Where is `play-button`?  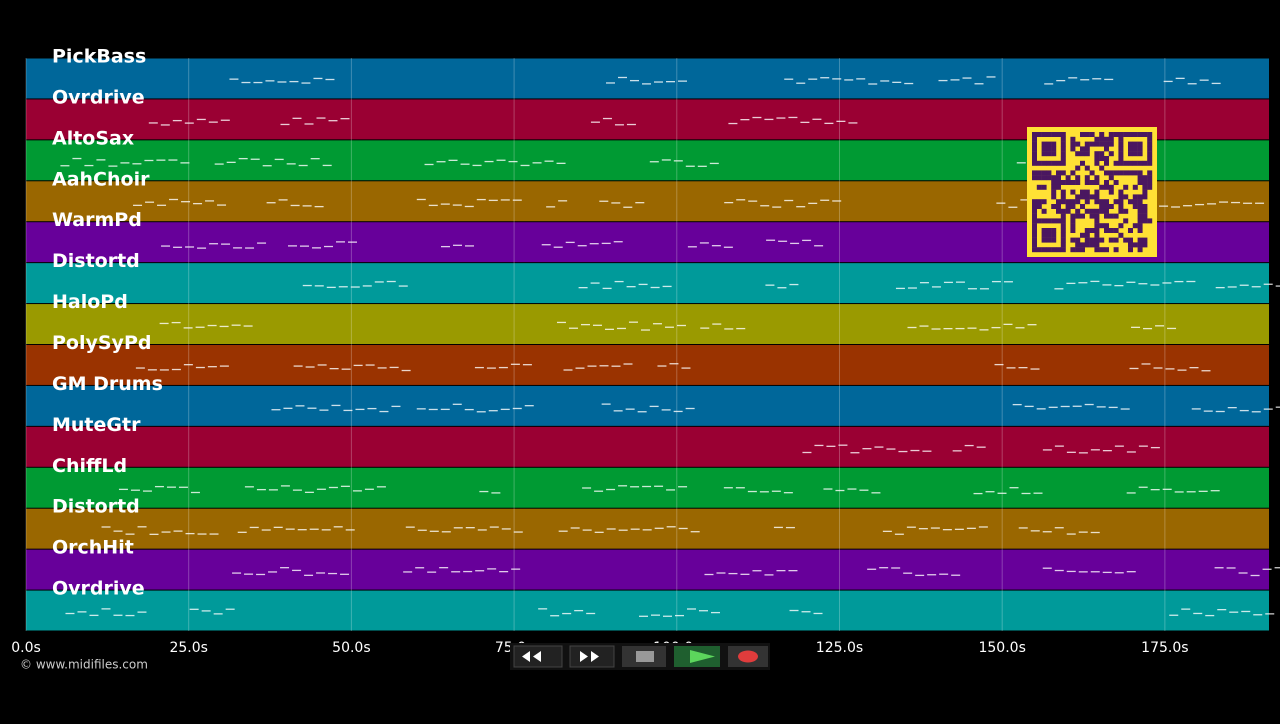 play-button is located at coordinates (697, 656).